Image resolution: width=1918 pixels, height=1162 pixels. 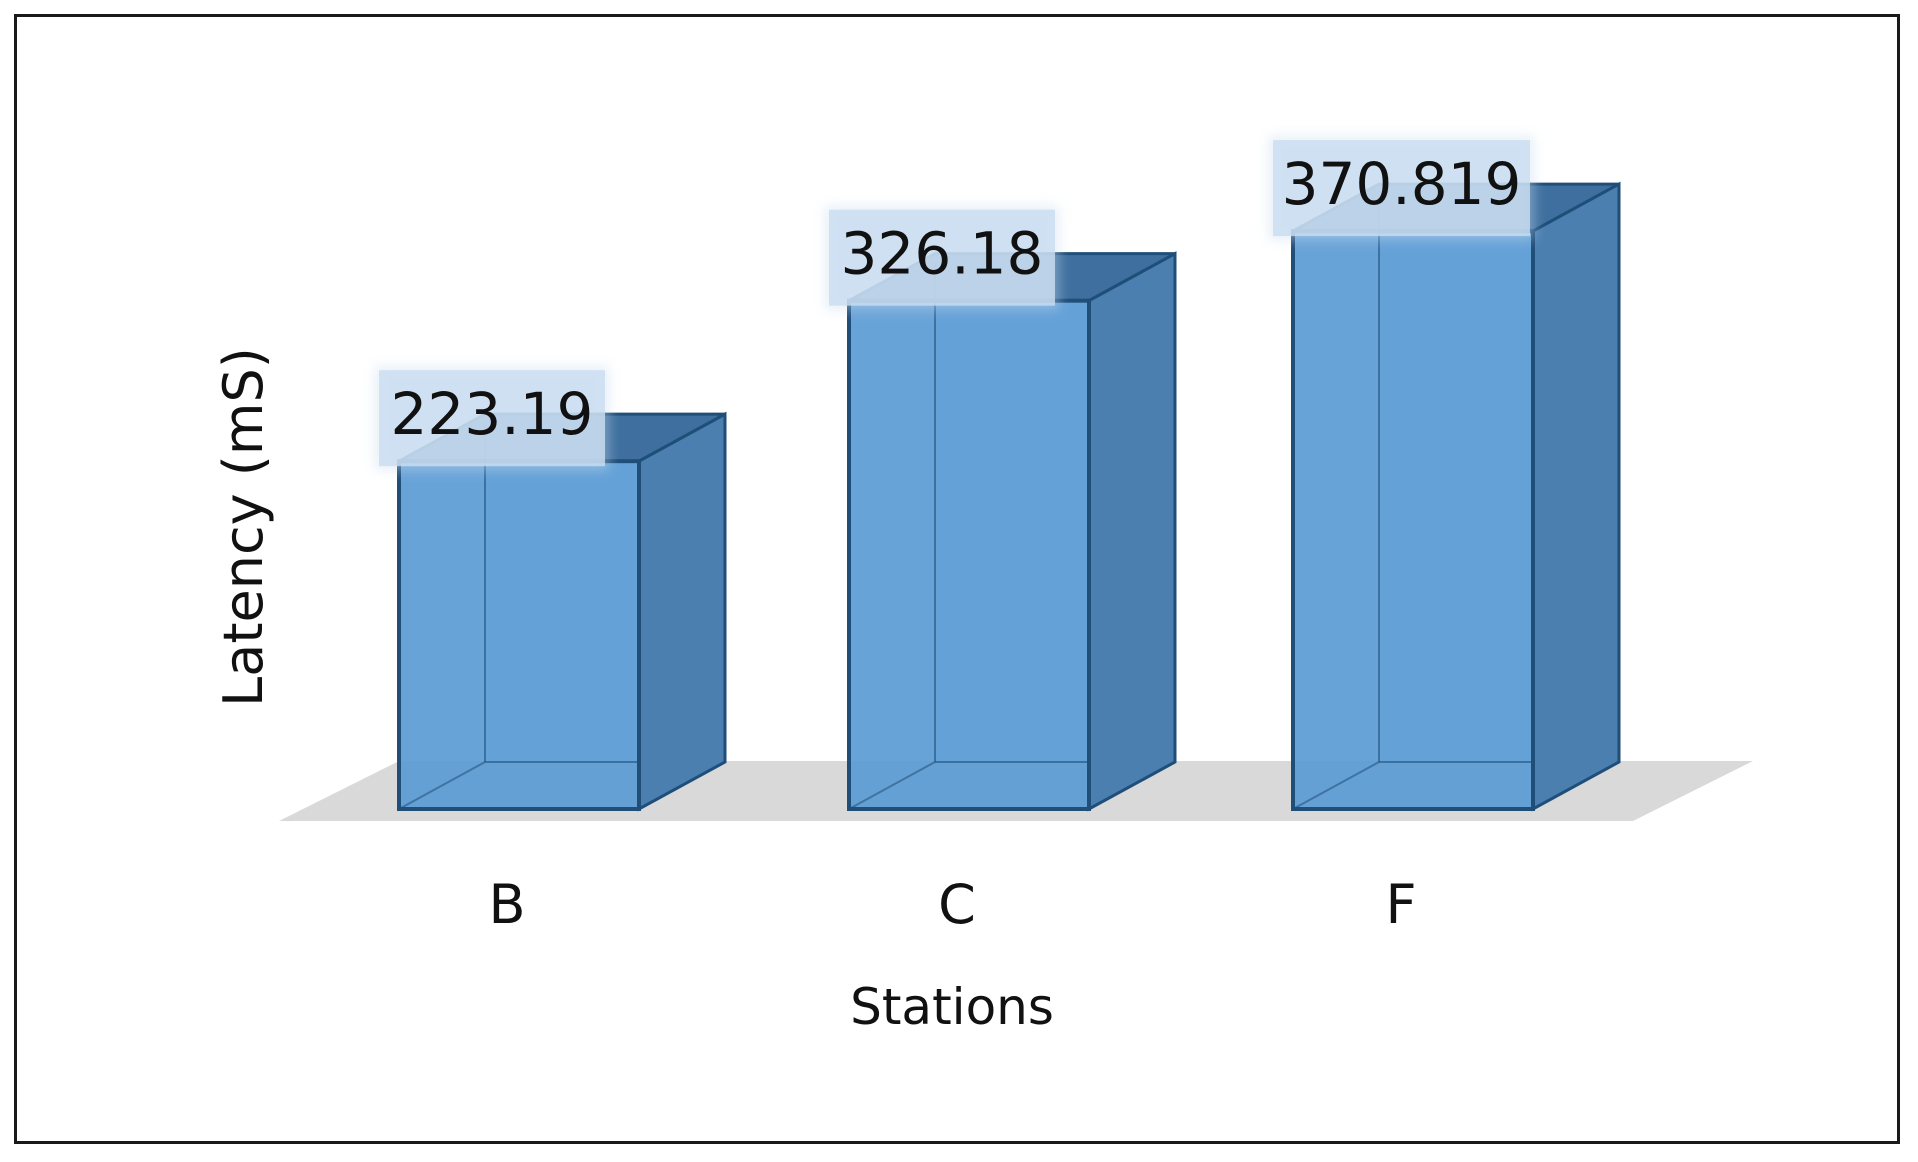 I want to click on bar-B, so click(x=562, y=611).